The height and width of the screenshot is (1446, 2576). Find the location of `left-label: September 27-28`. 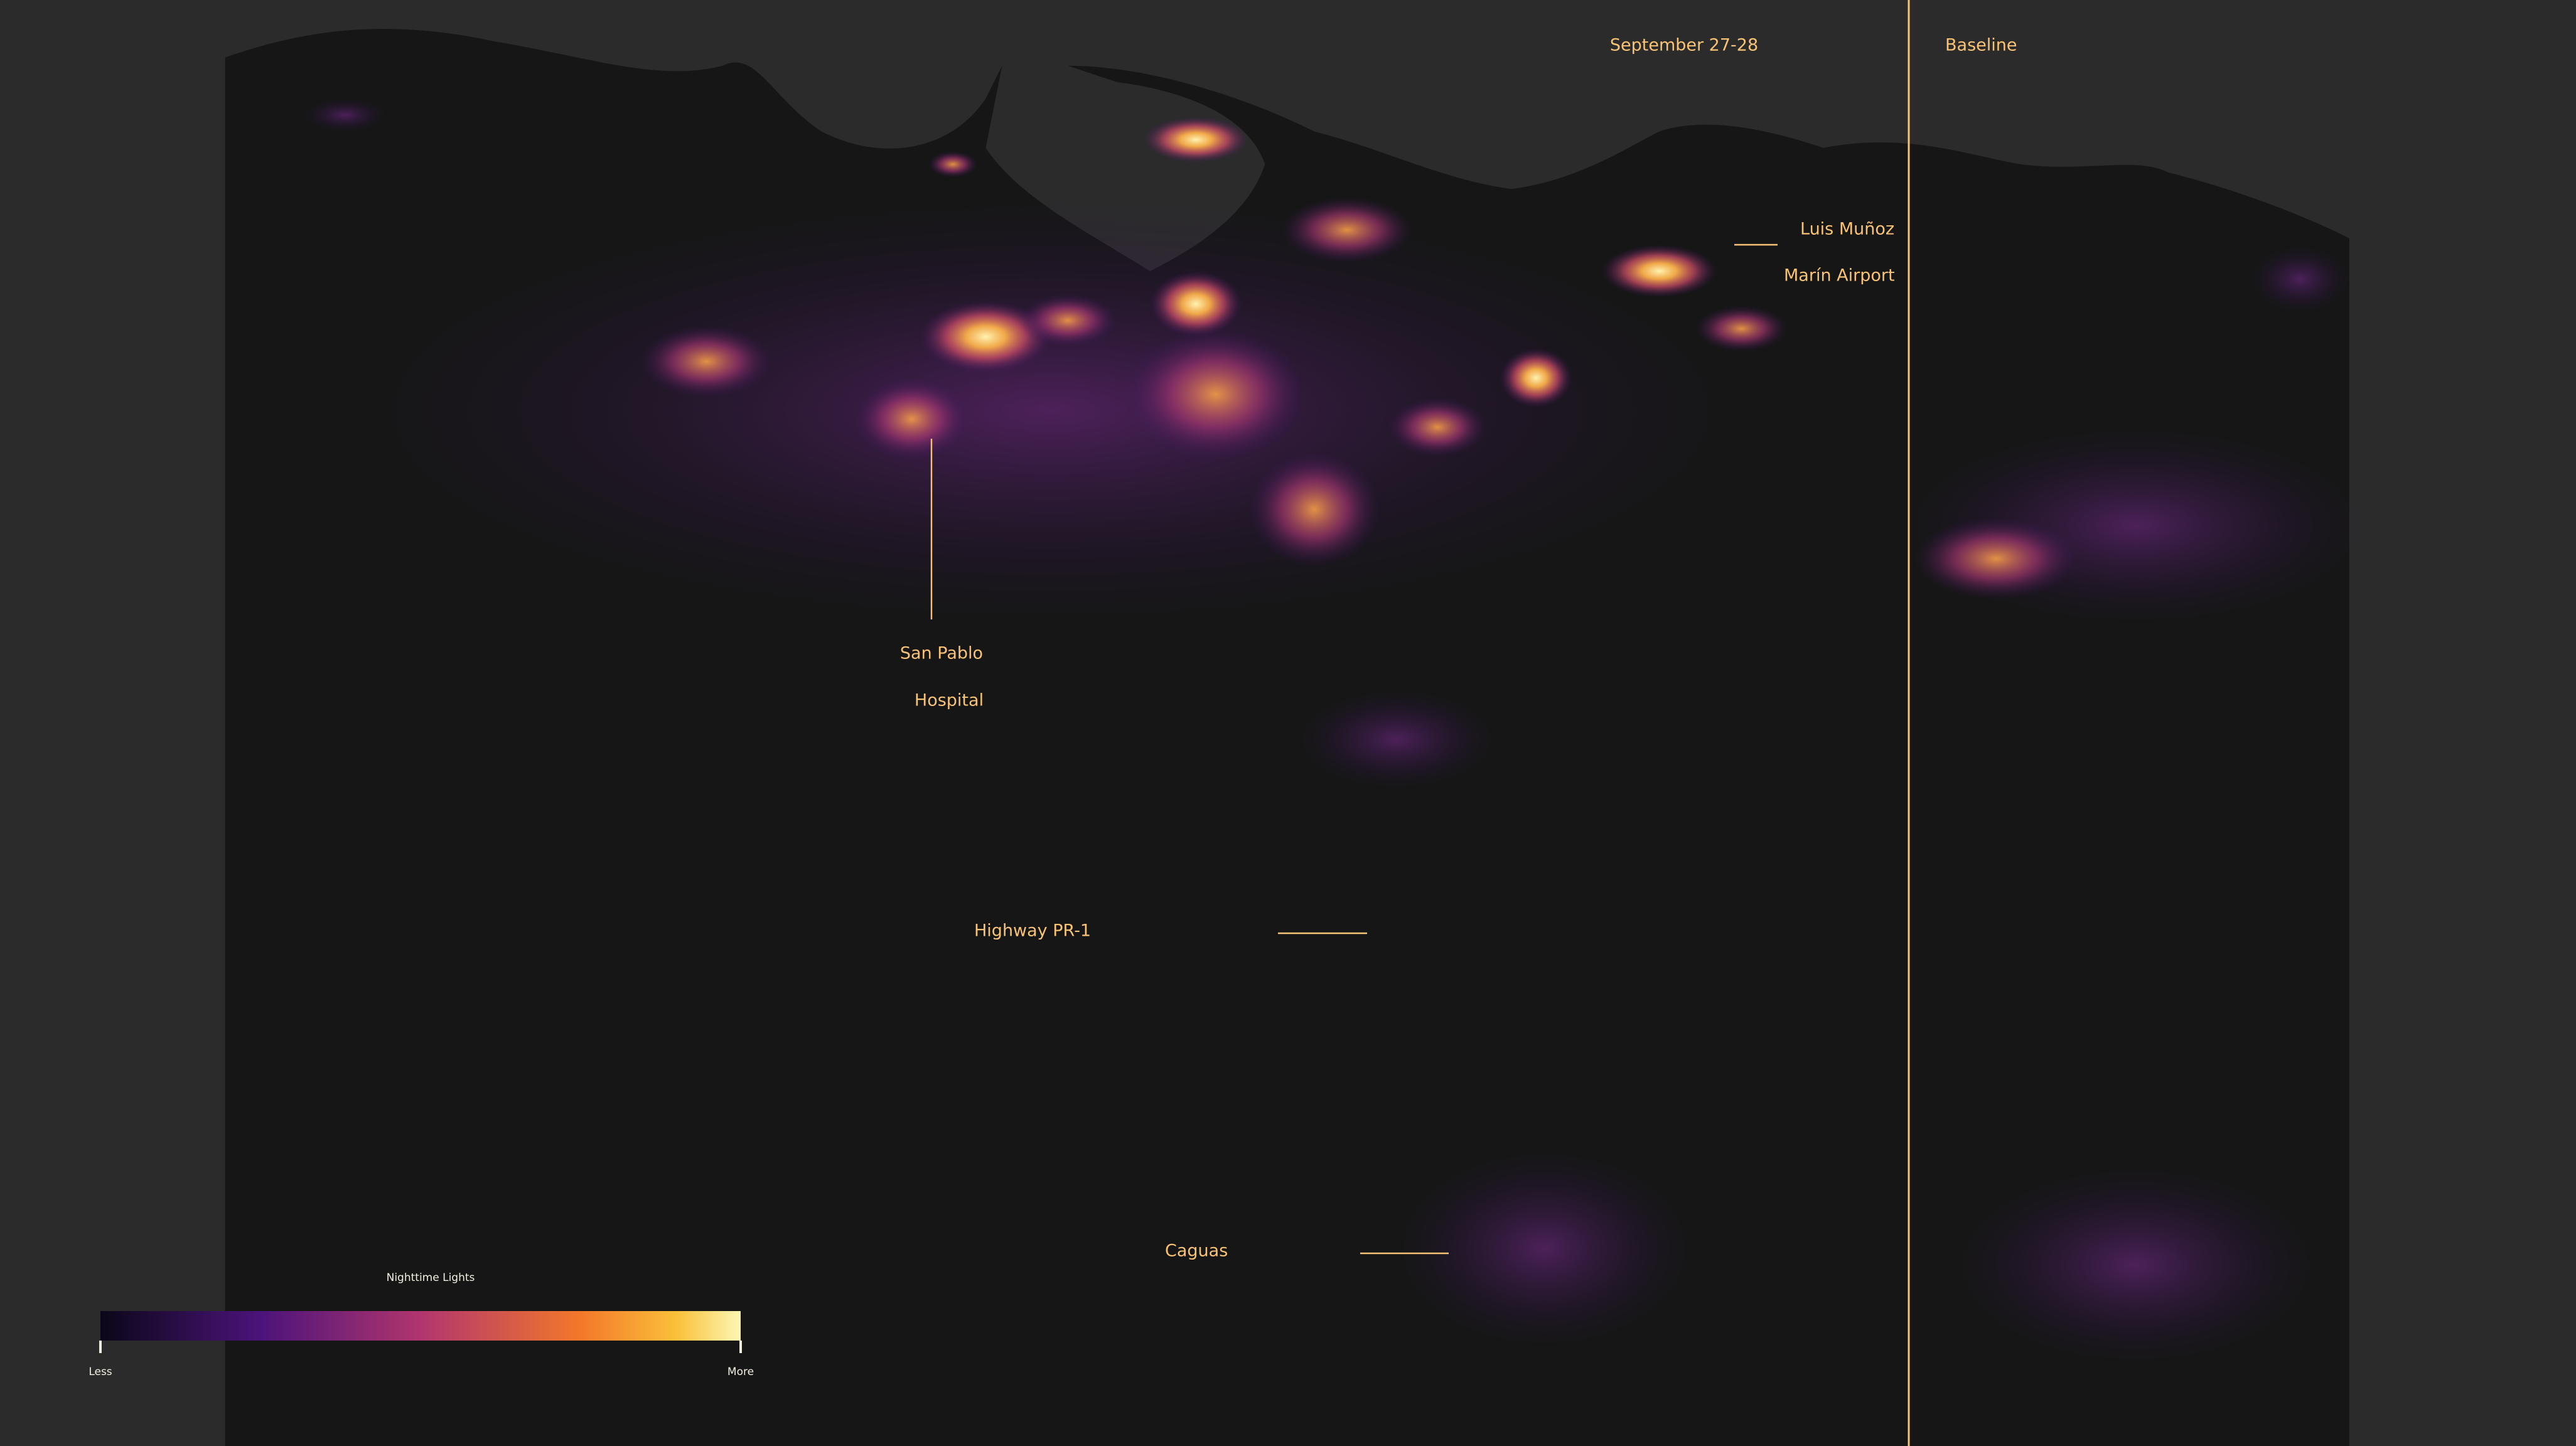

left-label: September 27-28 is located at coordinates (1684, 45).